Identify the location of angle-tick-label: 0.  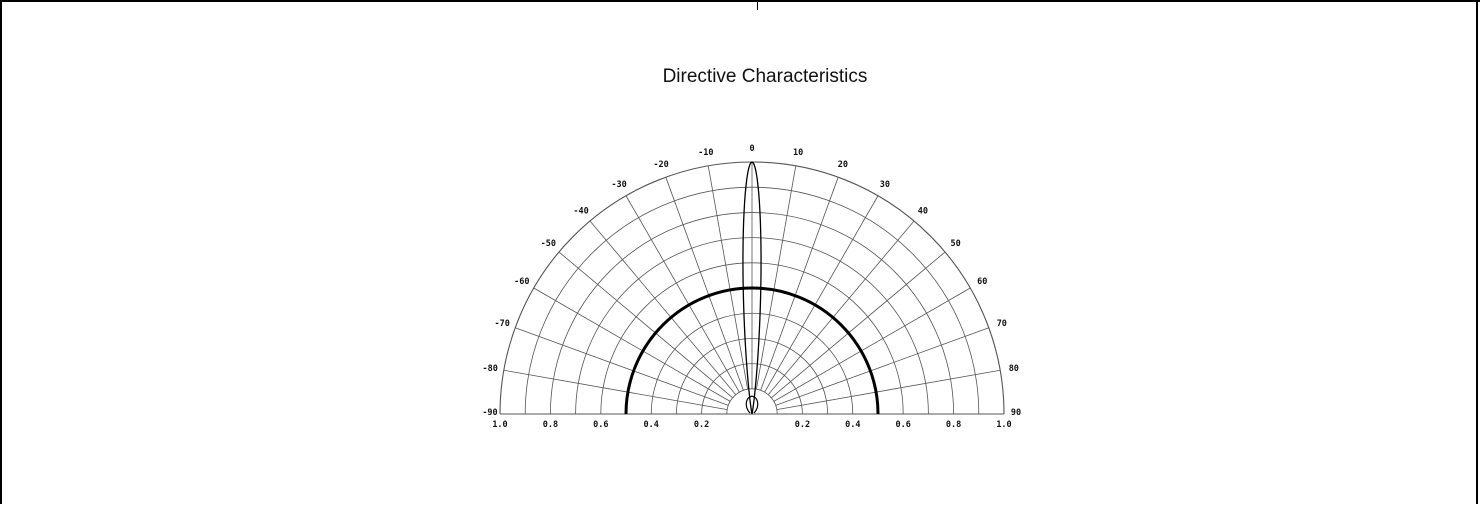
(751, 149).